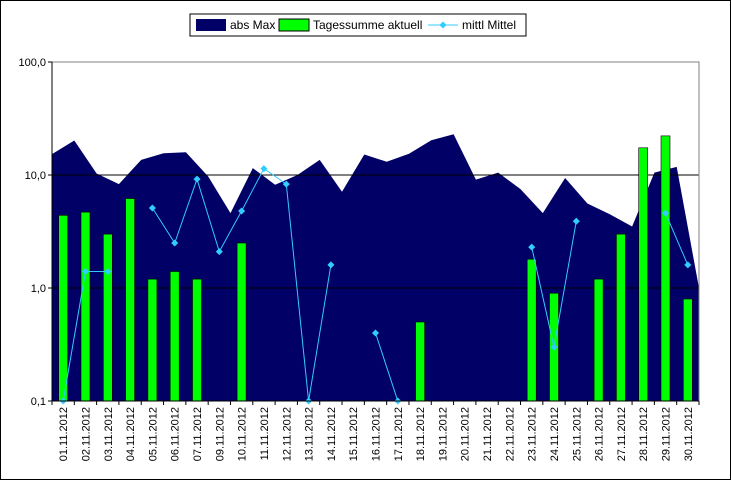  What do you see at coordinates (399, 434) in the screenshot?
I see `x-tick-label-17.11.2012: 17.11.2012` at bounding box center [399, 434].